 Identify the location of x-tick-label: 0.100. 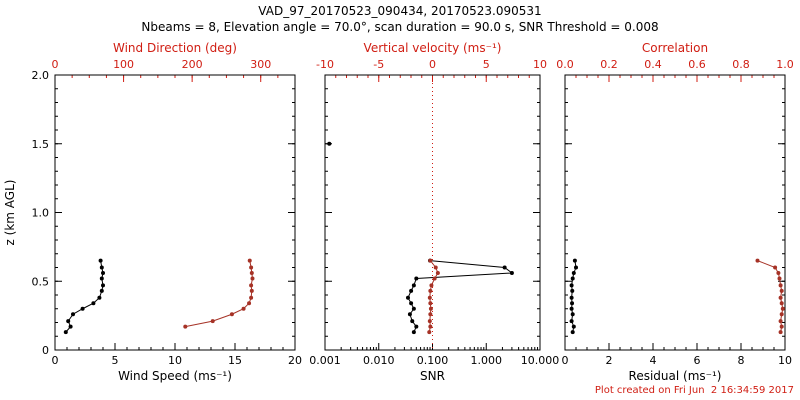
(433, 360).